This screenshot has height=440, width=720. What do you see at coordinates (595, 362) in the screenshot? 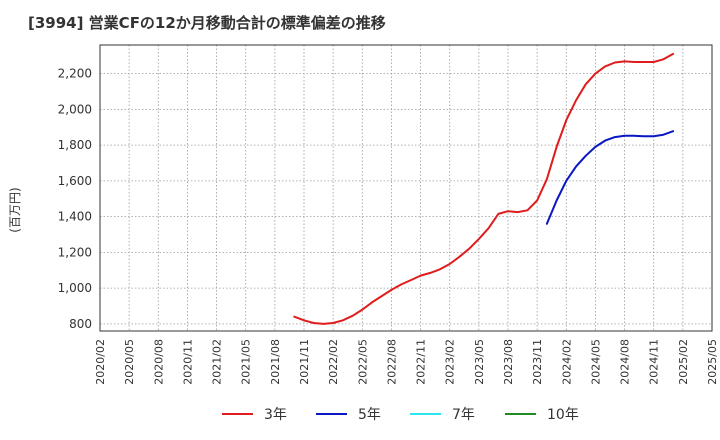
I see `x-tick-label: 2024/05` at bounding box center [595, 362].